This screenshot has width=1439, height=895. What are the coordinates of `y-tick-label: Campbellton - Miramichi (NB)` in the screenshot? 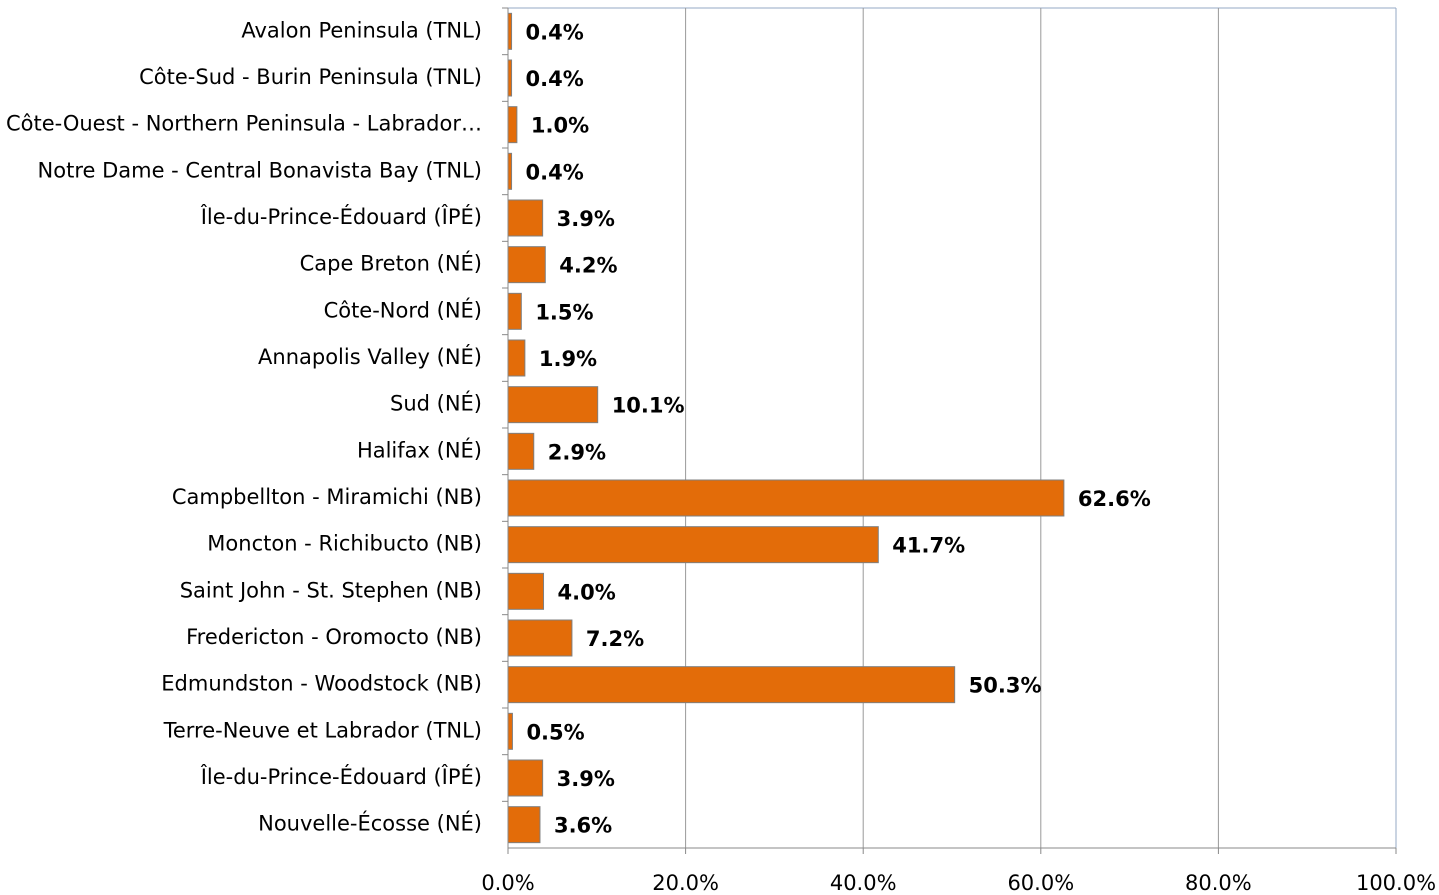 It's located at (327, 497).